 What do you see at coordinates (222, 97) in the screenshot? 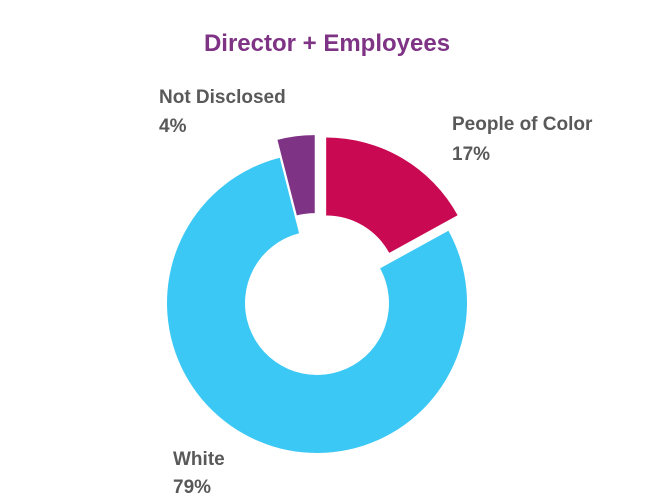
I see `slice-label-not-disclosed: Not Disclosed` at bounding box center [222, 97].